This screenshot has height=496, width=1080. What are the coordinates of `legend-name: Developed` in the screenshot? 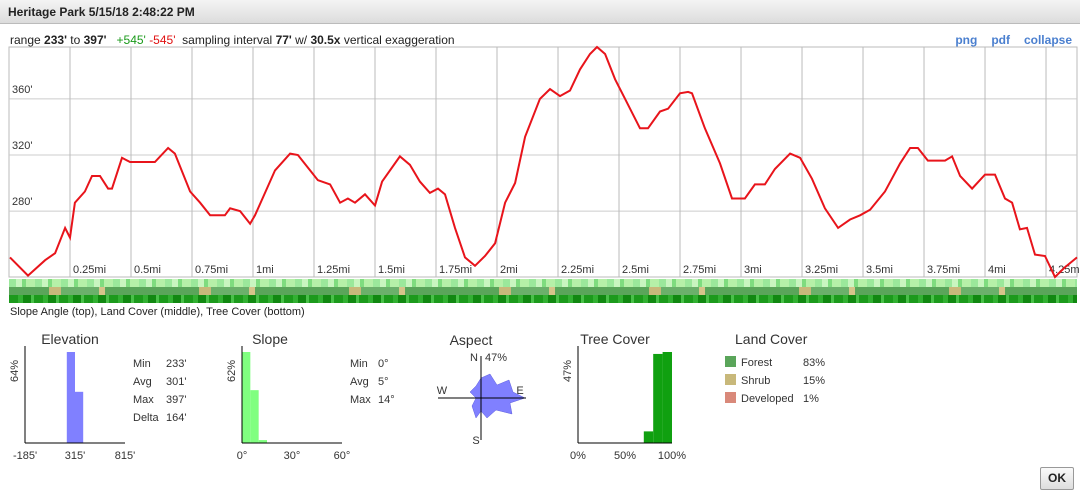 It's located at (767, 399).